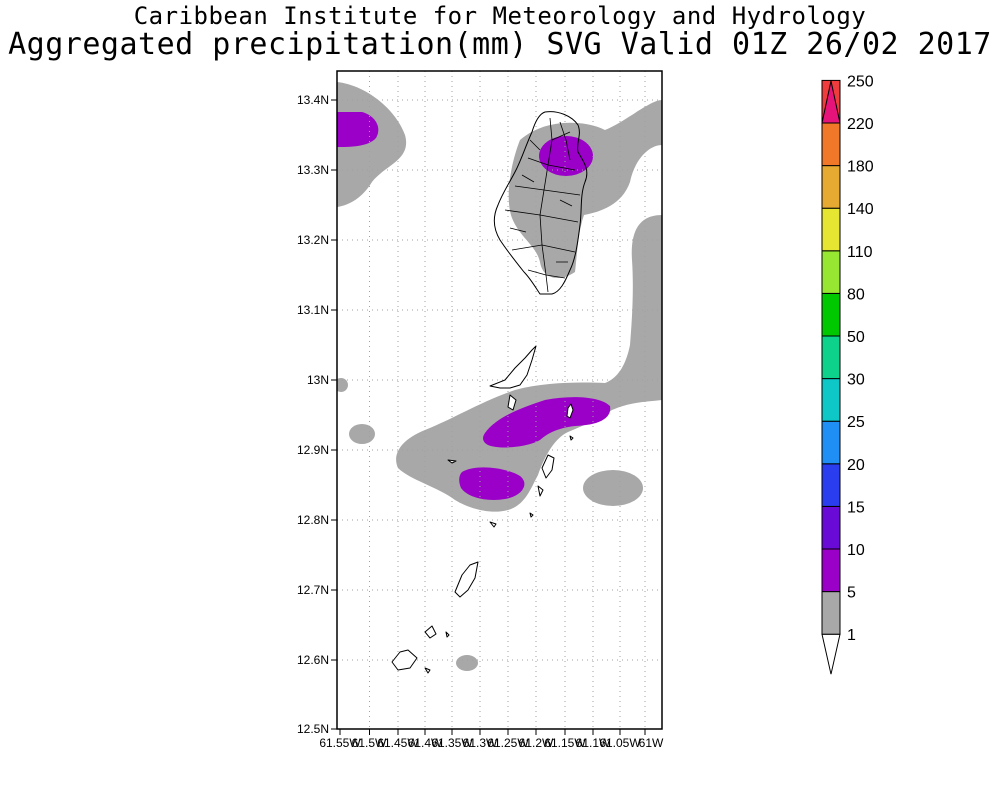 This screenshot has width=1000, height=800. Describe the element at coordinates (860, 209) in the screenshot. I see `colorbar-label: 140` at that location.